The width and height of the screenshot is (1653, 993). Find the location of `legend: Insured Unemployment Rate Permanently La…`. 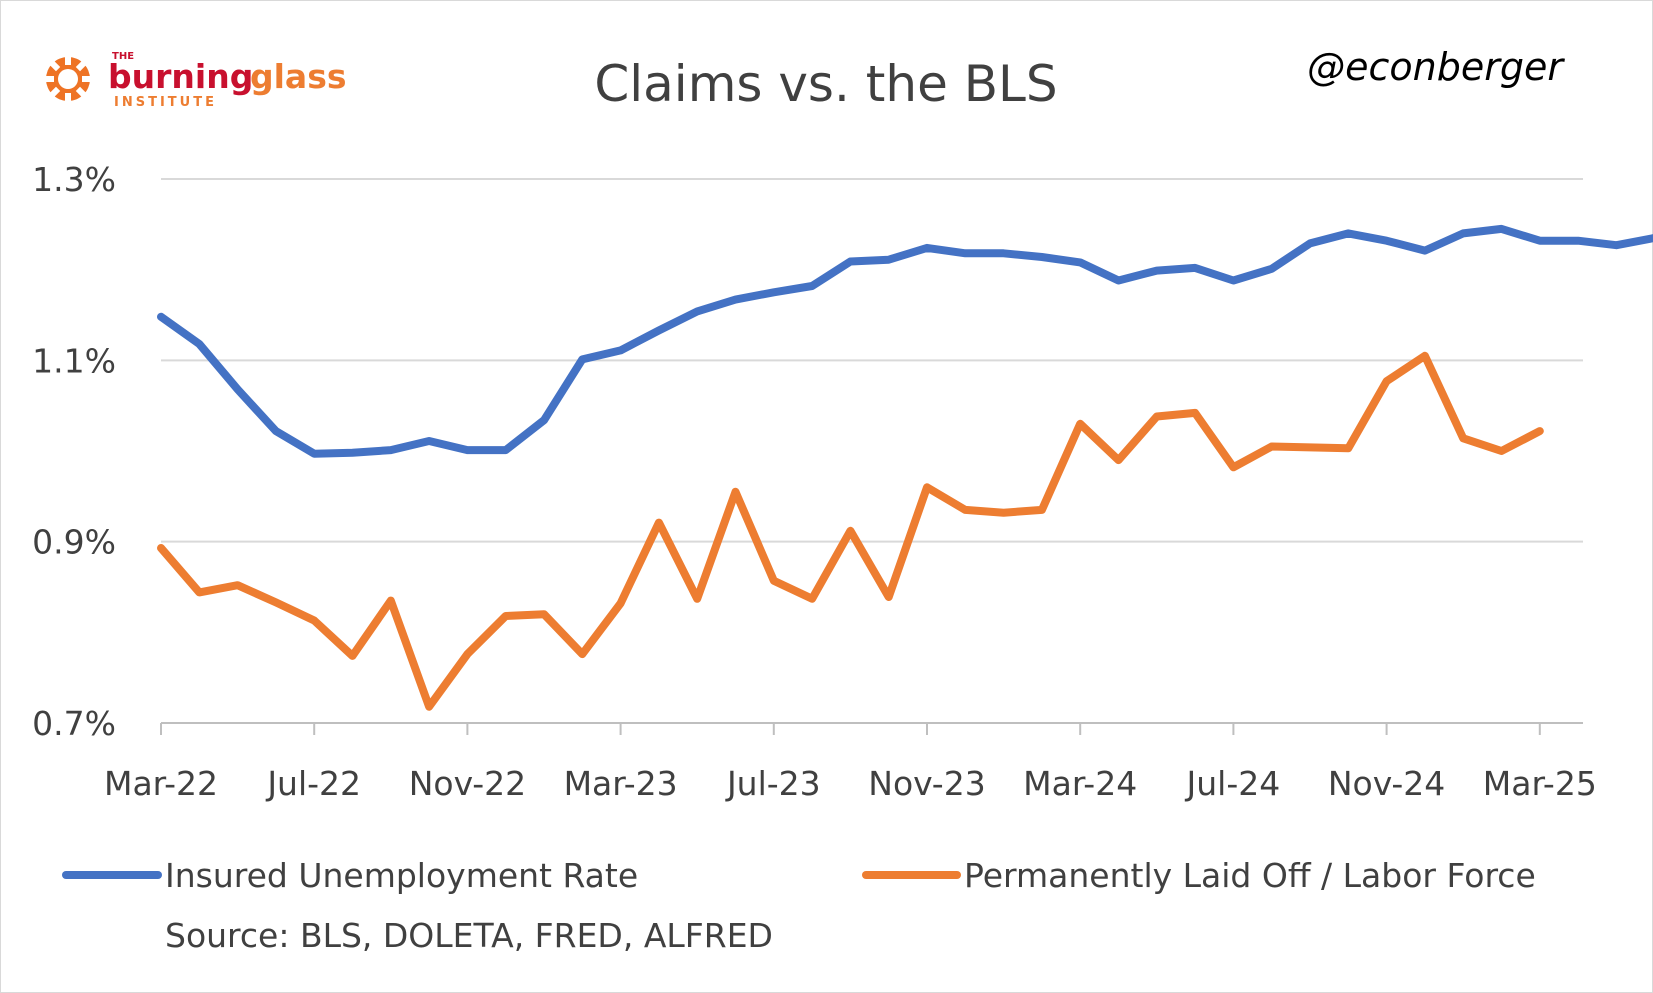

legend: Insured Unemployment Rate Permanently La… is located at coordinates (799, 875).